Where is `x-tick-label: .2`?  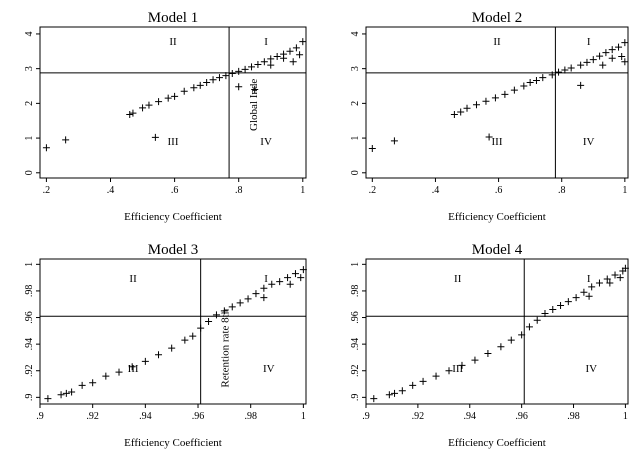
x-tick-label: .2 is located at coordinates (47, 190).